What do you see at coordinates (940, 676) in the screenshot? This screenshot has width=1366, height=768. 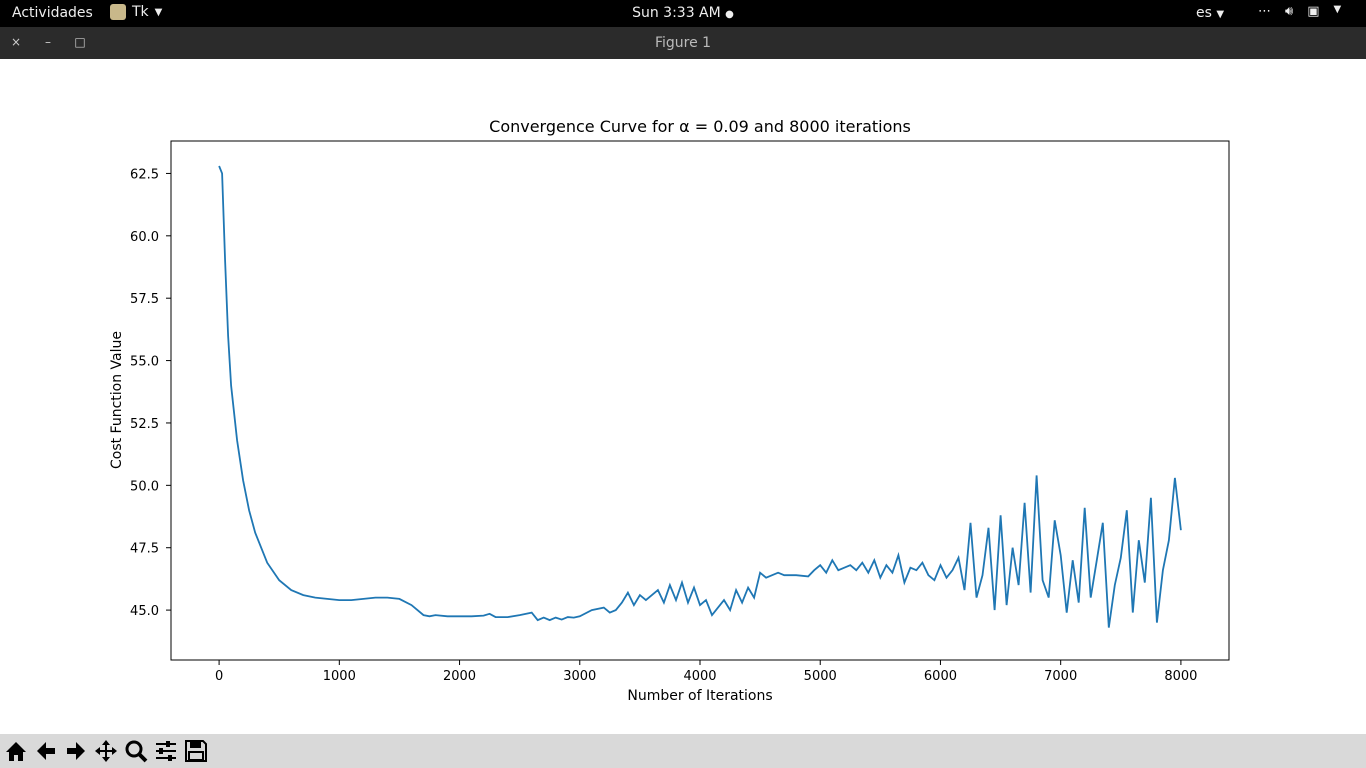 I see `x-tick-label: 6000` at bounding box center [940, 676].